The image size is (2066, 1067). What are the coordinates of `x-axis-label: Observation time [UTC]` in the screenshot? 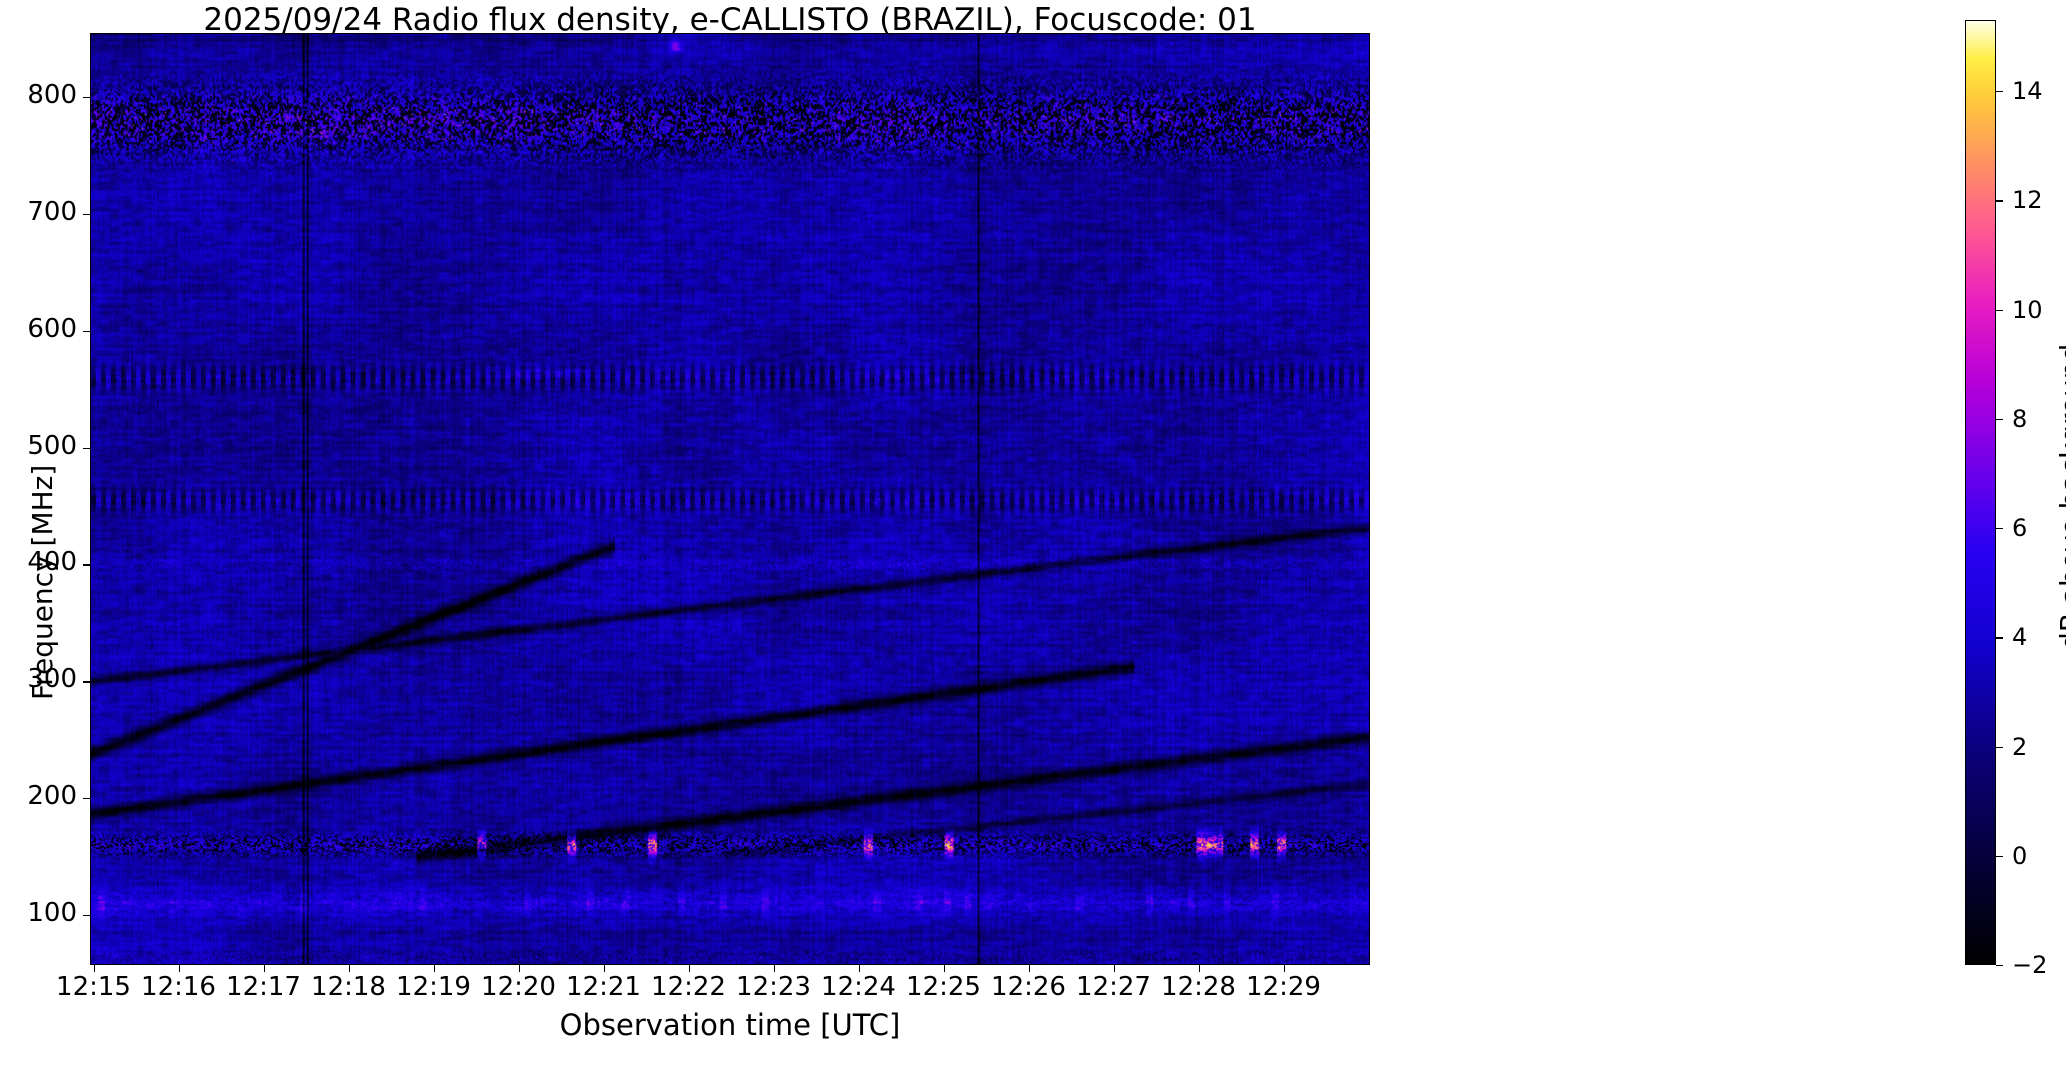 It's located at (730, 1025).